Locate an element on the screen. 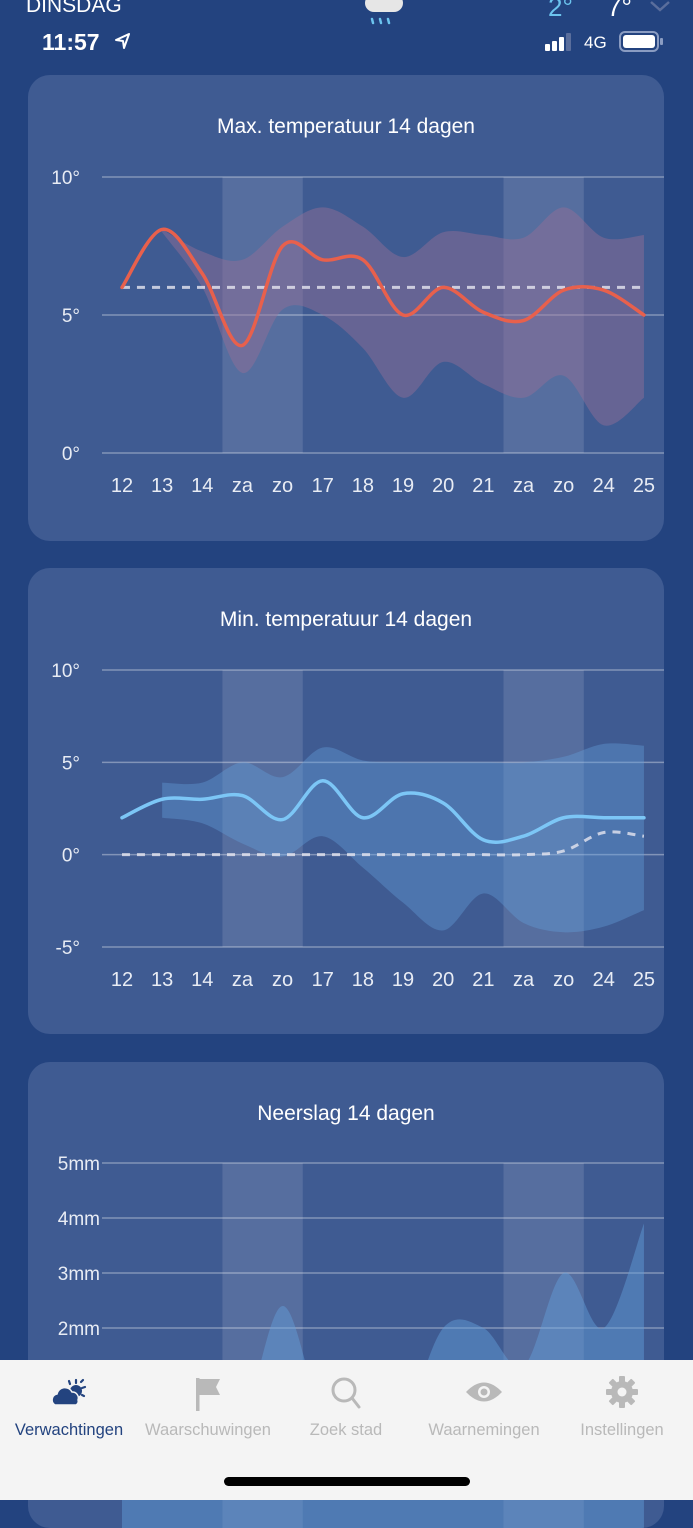 Image resolution: width=693 pixels, height=1528 pixels. network-label: 4G is located at coordinates (595, 43).